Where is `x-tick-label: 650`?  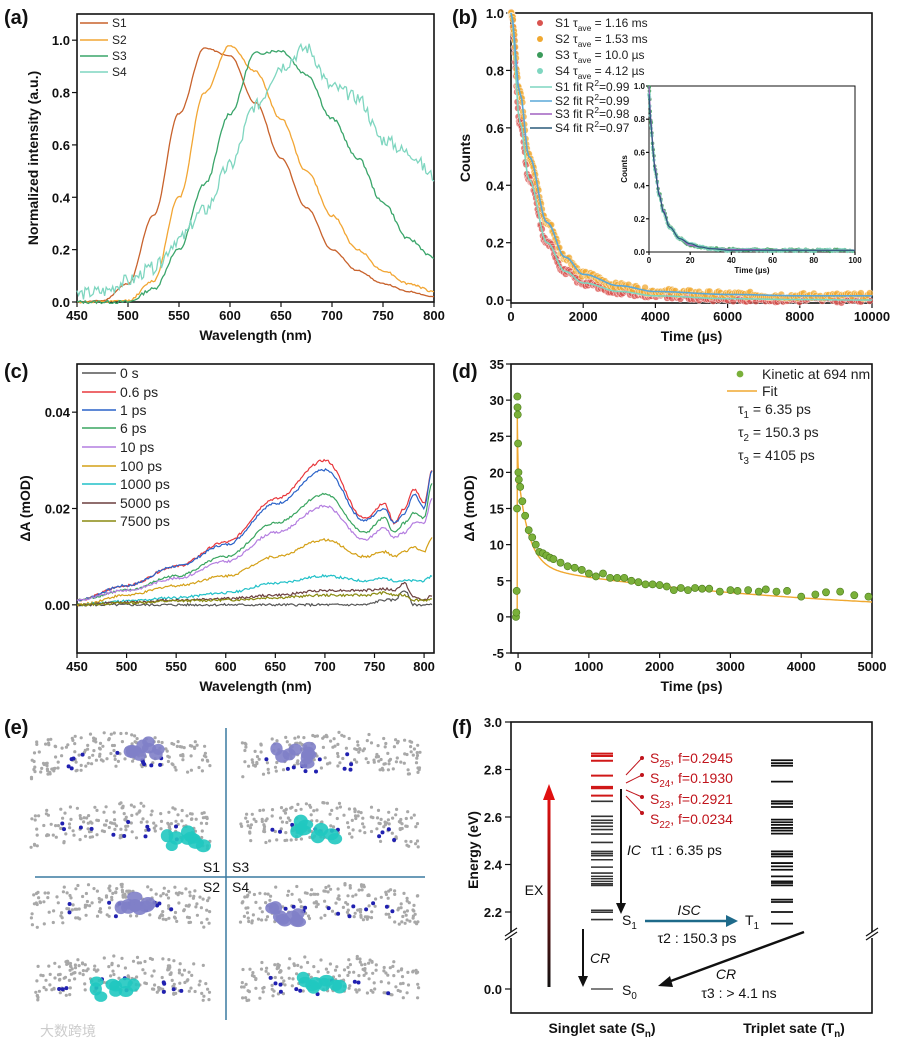
x-tick-label: 650 is located at coordinates (275, 666).